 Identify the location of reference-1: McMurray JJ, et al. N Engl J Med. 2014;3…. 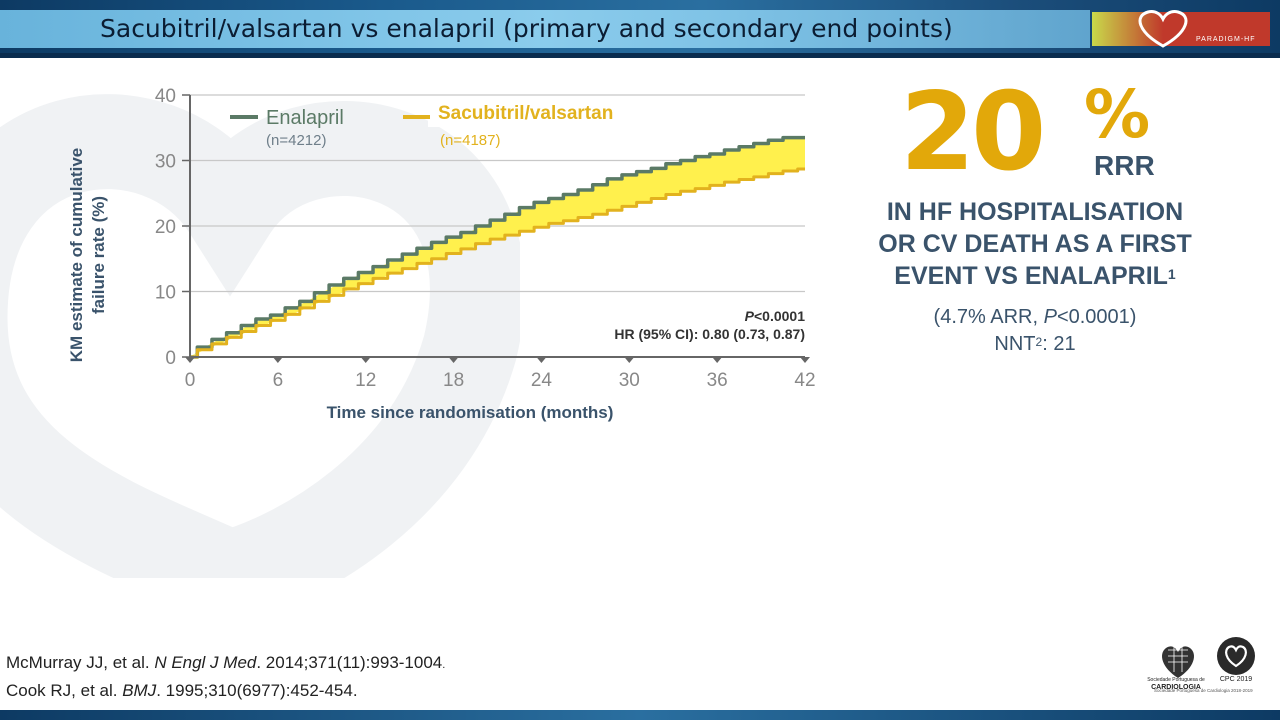
(225, 664).